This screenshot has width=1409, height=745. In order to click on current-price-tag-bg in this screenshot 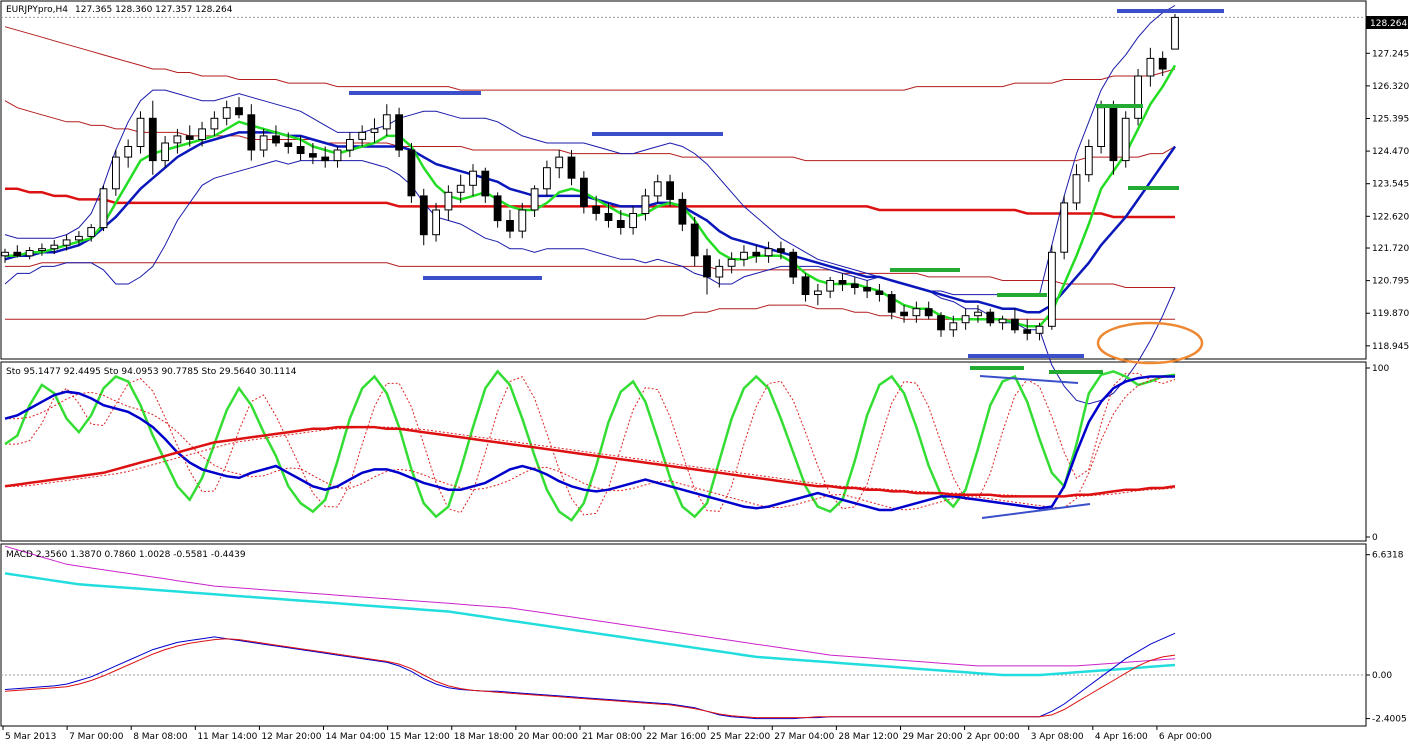, I will do `click(1387, 22)`.